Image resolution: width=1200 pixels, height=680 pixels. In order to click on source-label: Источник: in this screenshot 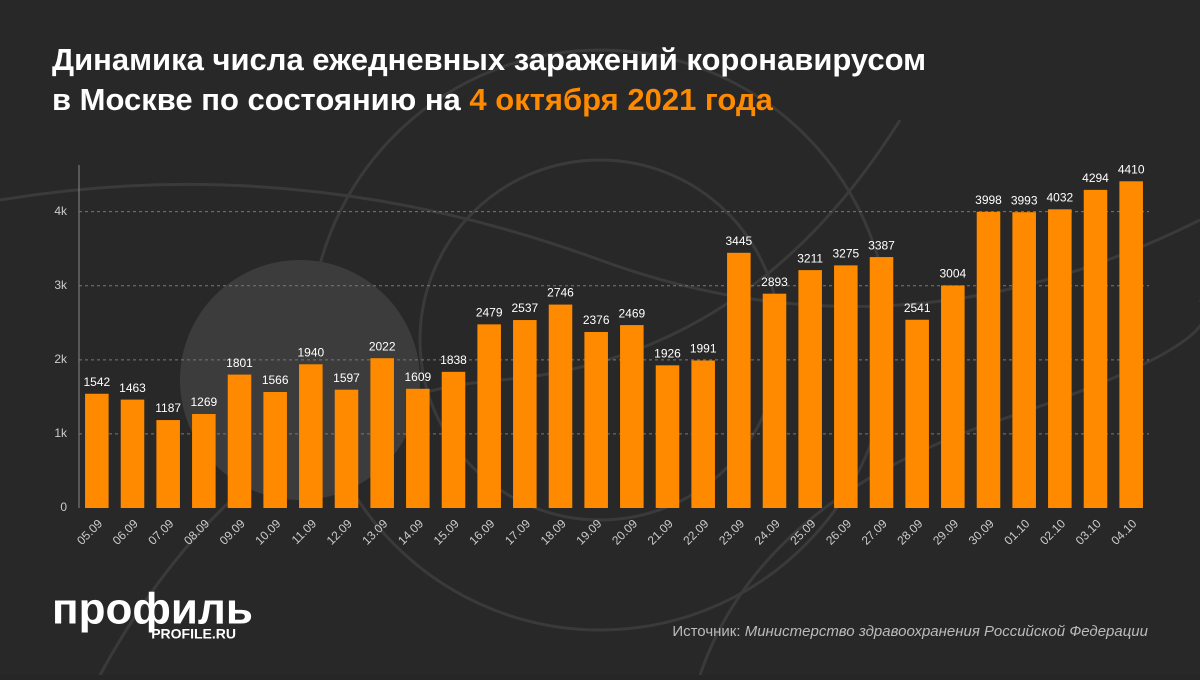, I will do `click(708, 631)`.